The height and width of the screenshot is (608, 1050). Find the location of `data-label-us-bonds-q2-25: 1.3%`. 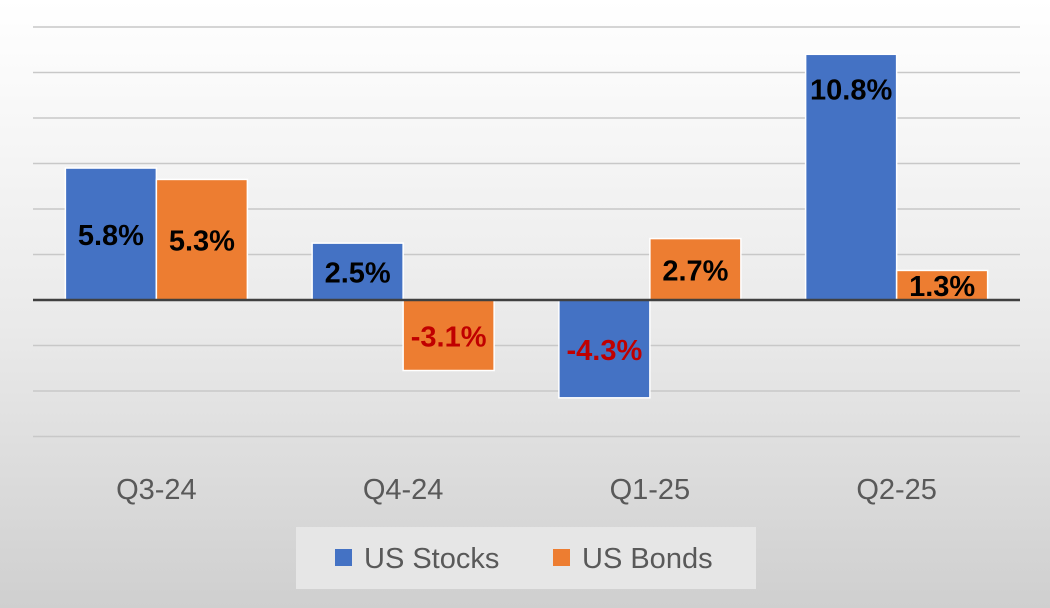

data-label-us-bonds-q2-25: 1.3% is located at coordinates (942, 287).